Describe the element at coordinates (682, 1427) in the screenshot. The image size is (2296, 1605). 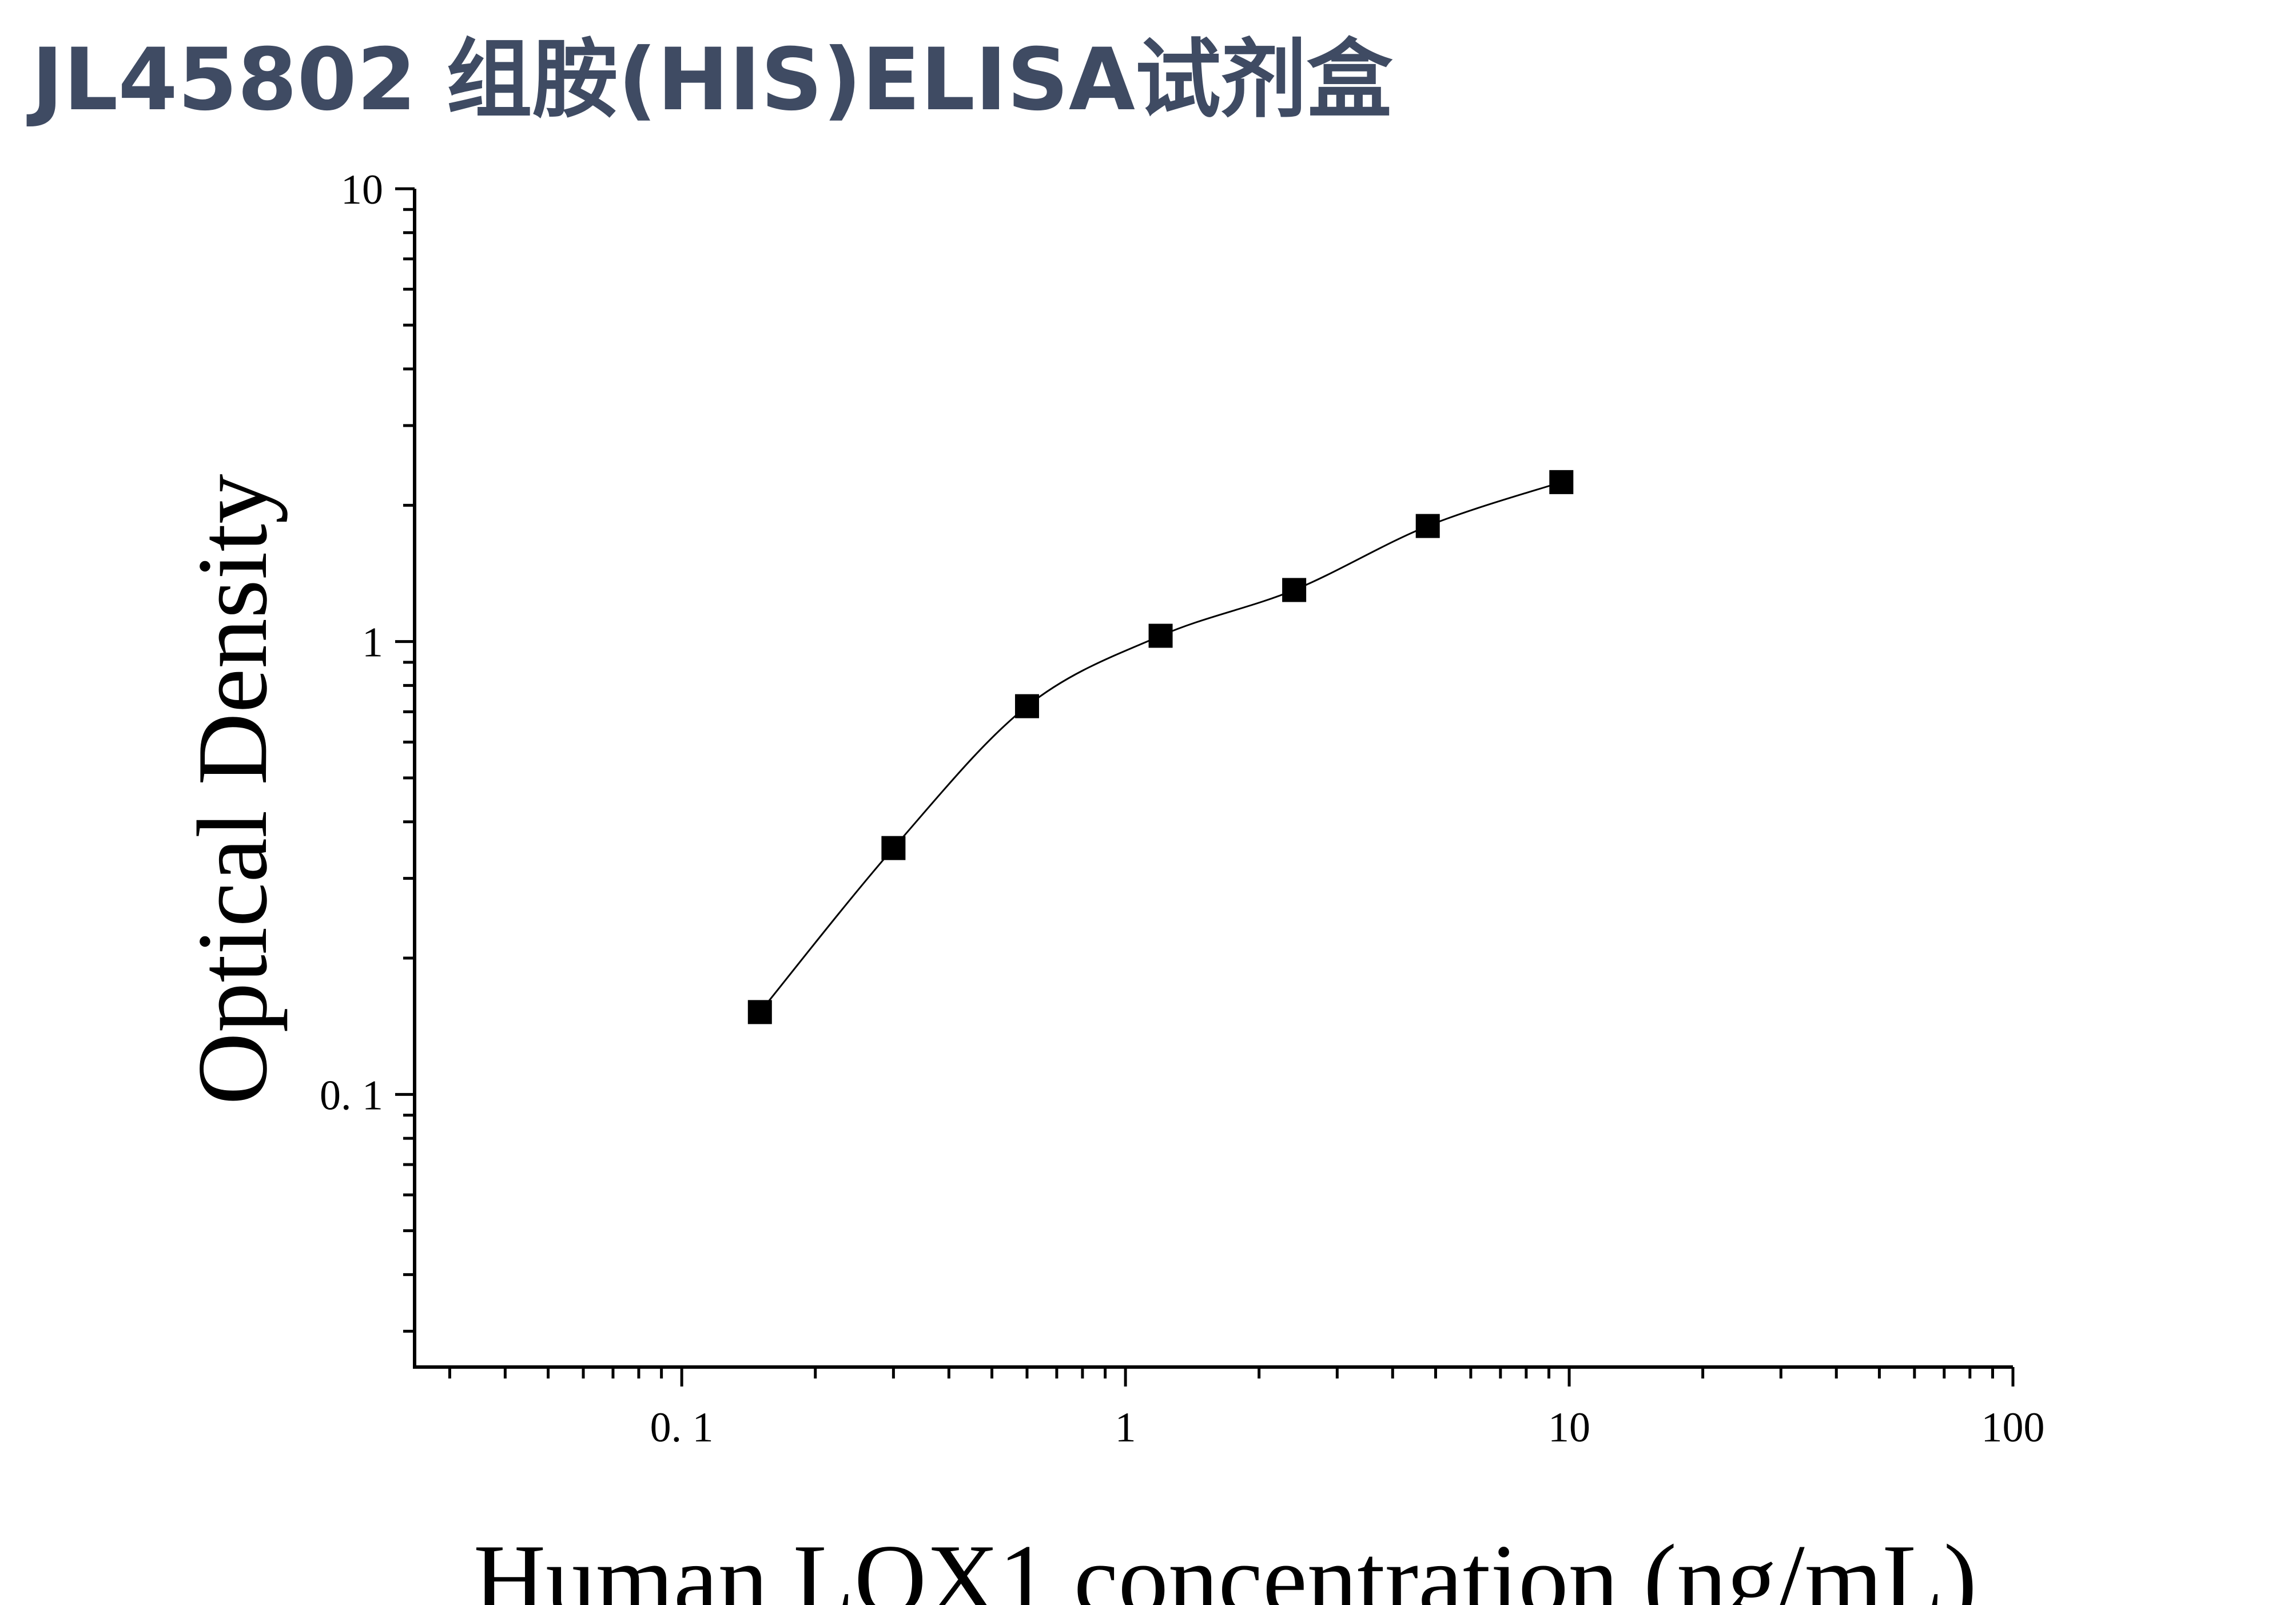
I see `x-tick-label: 0. 1` at that location.